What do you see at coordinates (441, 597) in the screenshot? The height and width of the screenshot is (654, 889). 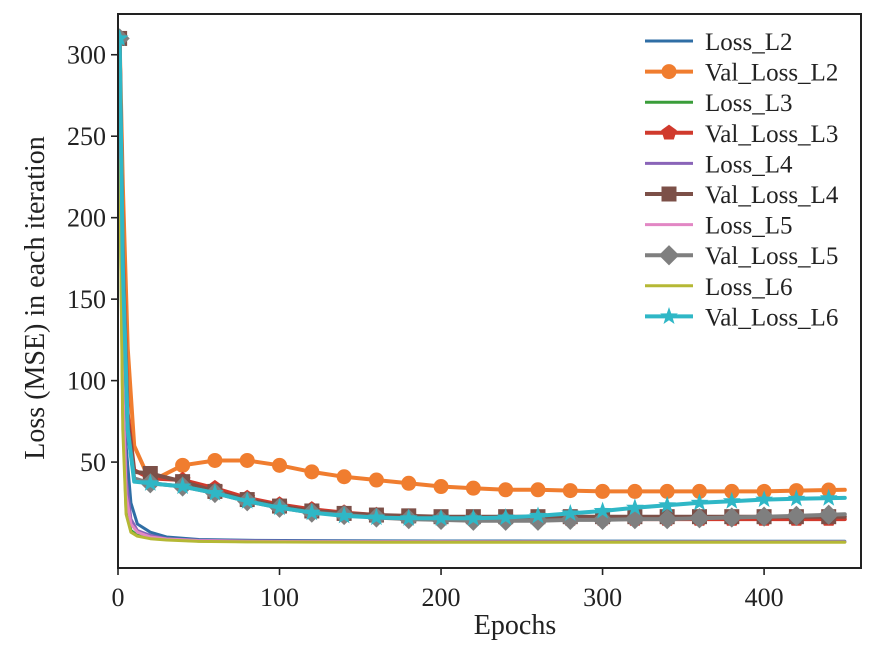 I see `x-tick-label: 200` at bounding box center [441, 597].